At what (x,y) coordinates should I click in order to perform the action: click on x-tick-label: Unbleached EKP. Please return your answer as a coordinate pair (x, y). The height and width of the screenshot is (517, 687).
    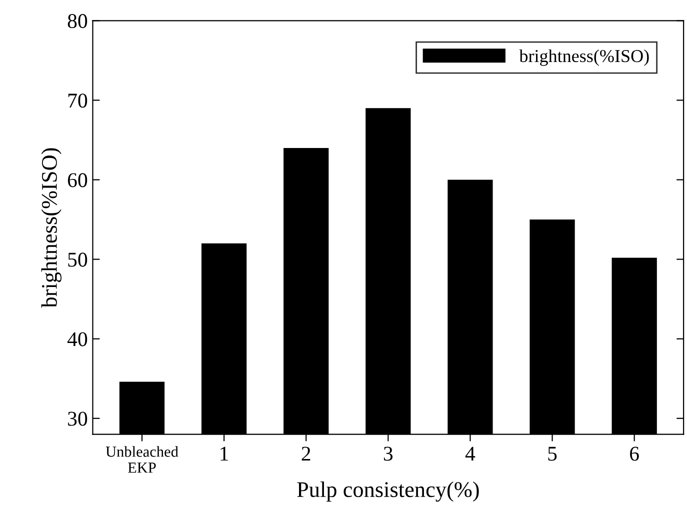
    Looking at the image, I should click on (142, 459).